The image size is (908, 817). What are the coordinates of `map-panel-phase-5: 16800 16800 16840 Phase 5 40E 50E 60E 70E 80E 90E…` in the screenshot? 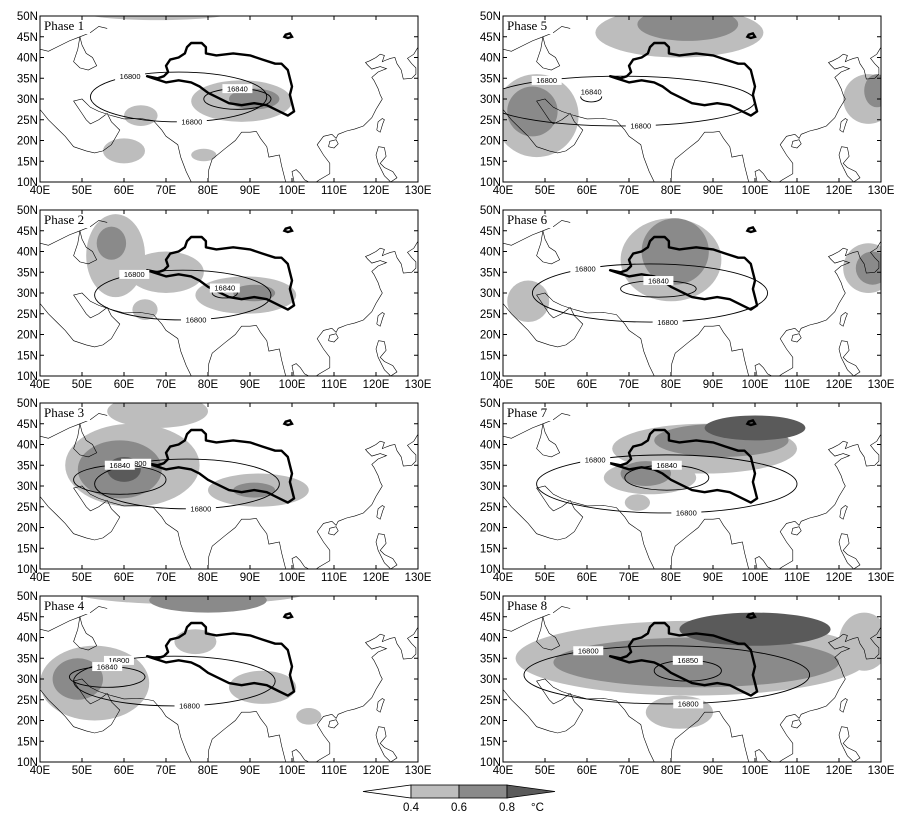 It's located at (687, 104).